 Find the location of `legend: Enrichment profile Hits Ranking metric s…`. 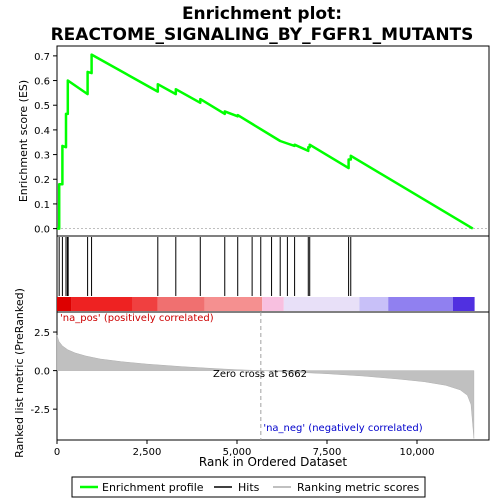

legend: Enrichment profile Hits Ranking metric s… is located at coordinates (248, 487).